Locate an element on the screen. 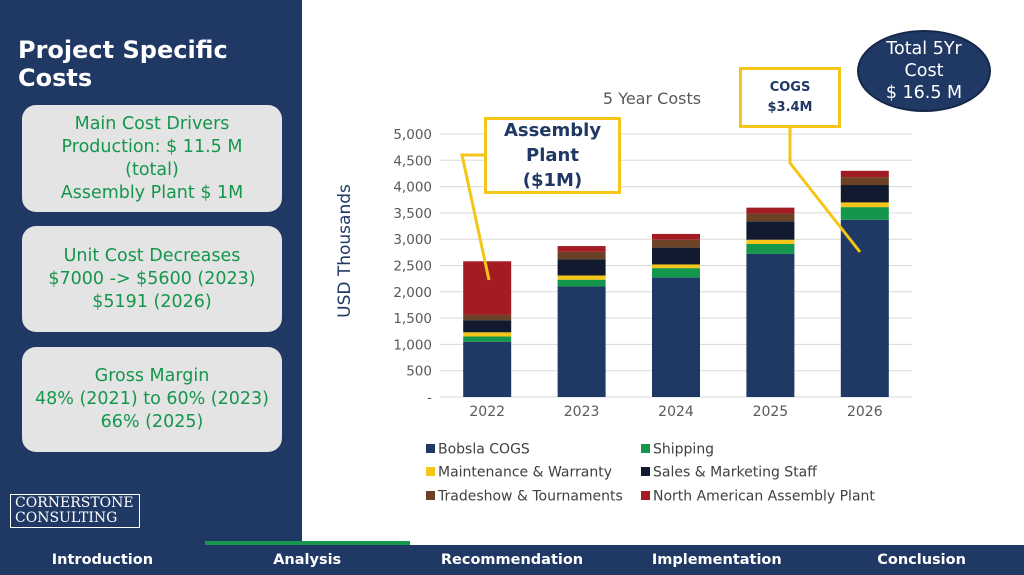 Image resolution: width=1024 pixels, height=575 pixels. y-tick-label: 2,500 is located at coordinates (412, 267).